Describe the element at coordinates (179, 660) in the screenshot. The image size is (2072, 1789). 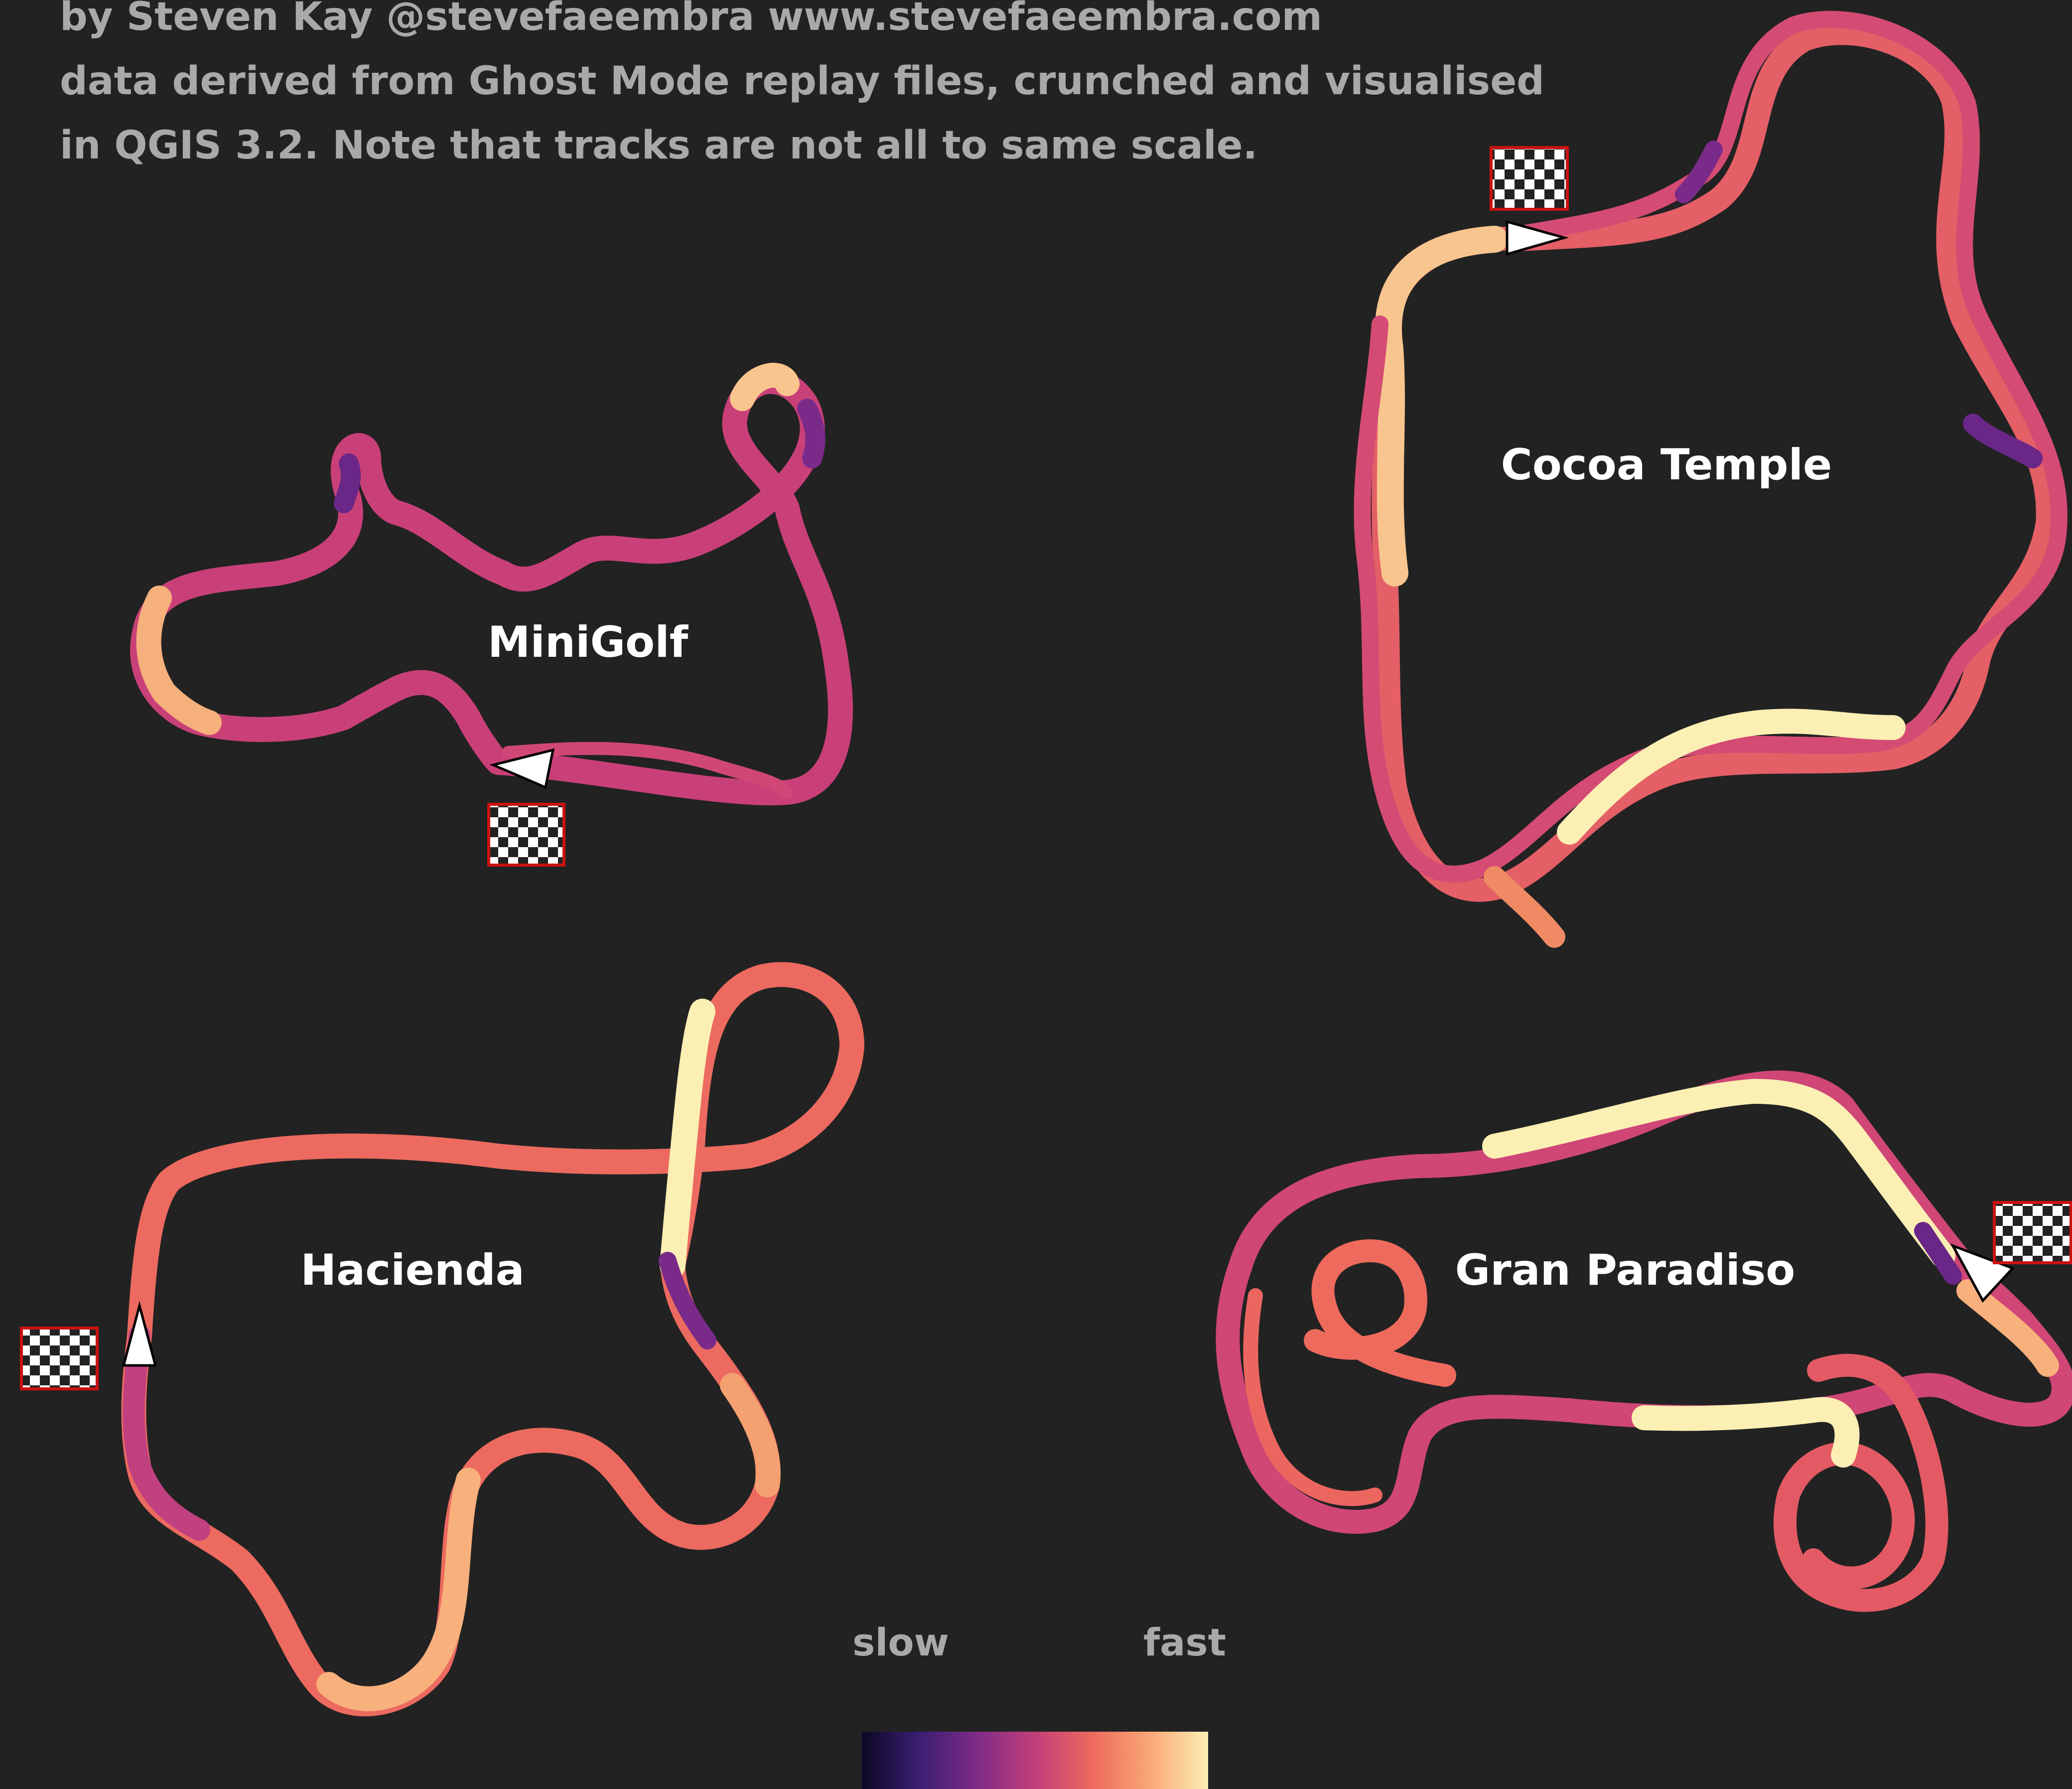
I see `minigolf-fast-section` at that location.